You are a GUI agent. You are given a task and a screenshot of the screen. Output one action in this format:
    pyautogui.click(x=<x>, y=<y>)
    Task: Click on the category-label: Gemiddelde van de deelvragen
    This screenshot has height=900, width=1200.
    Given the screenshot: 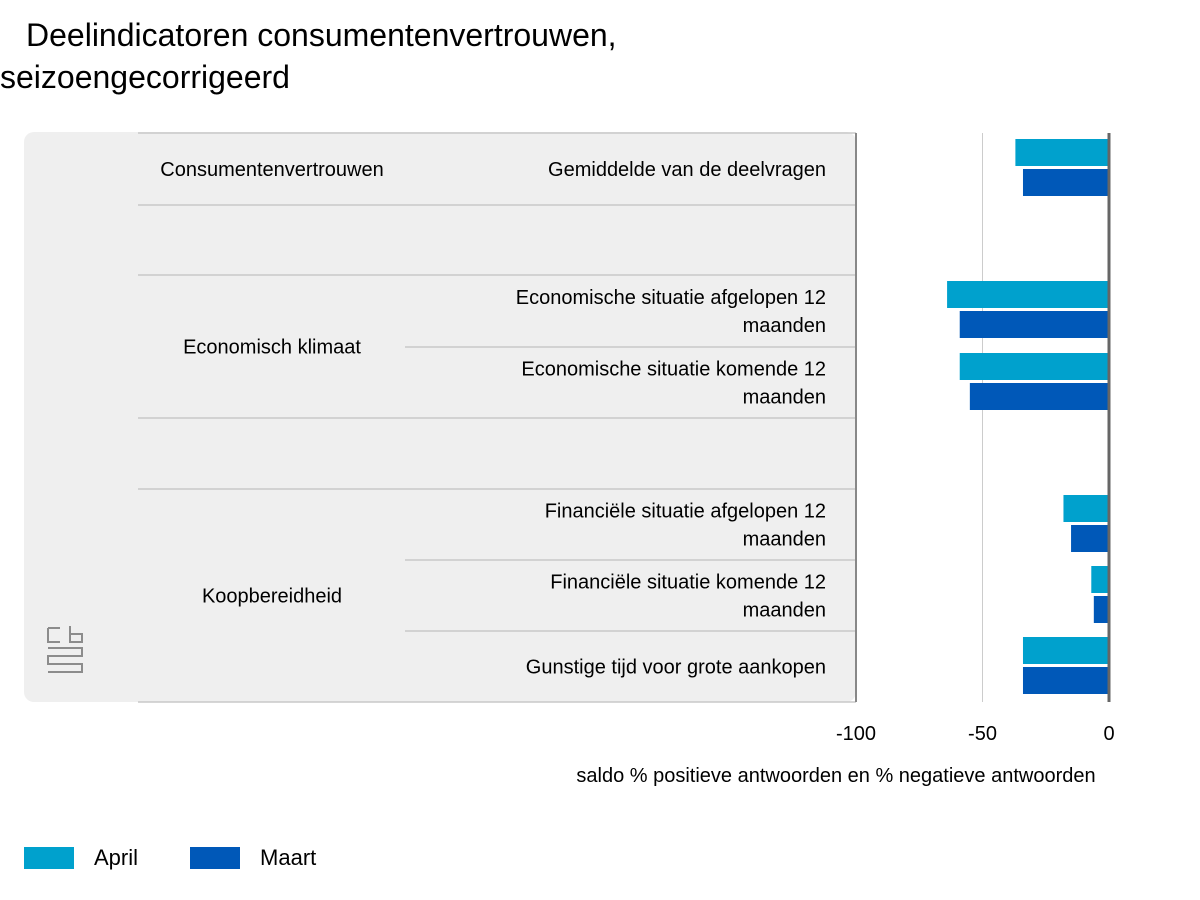 What is the action you would take?
    pyautogui.click(x=687, y=170)
    